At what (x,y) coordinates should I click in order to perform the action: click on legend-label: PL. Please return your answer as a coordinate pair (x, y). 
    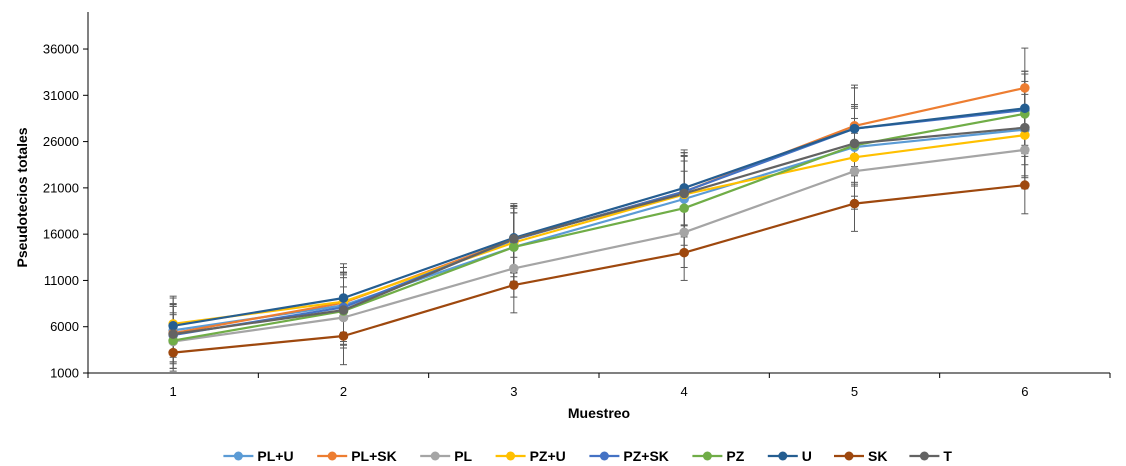
    Looking at the image, I should click on (463, 456).